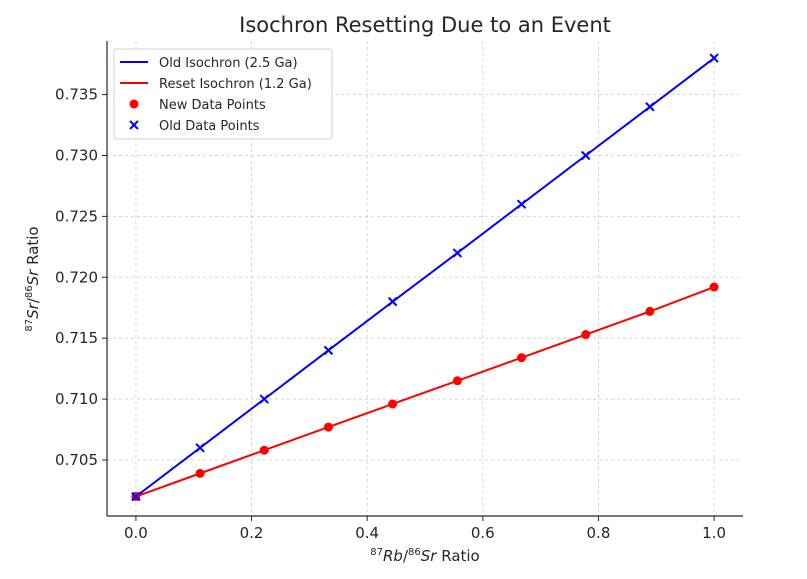 The height and width of the screenshot is (579, 807). I want to click on legend-label: New Data Points, so click(212, 105).